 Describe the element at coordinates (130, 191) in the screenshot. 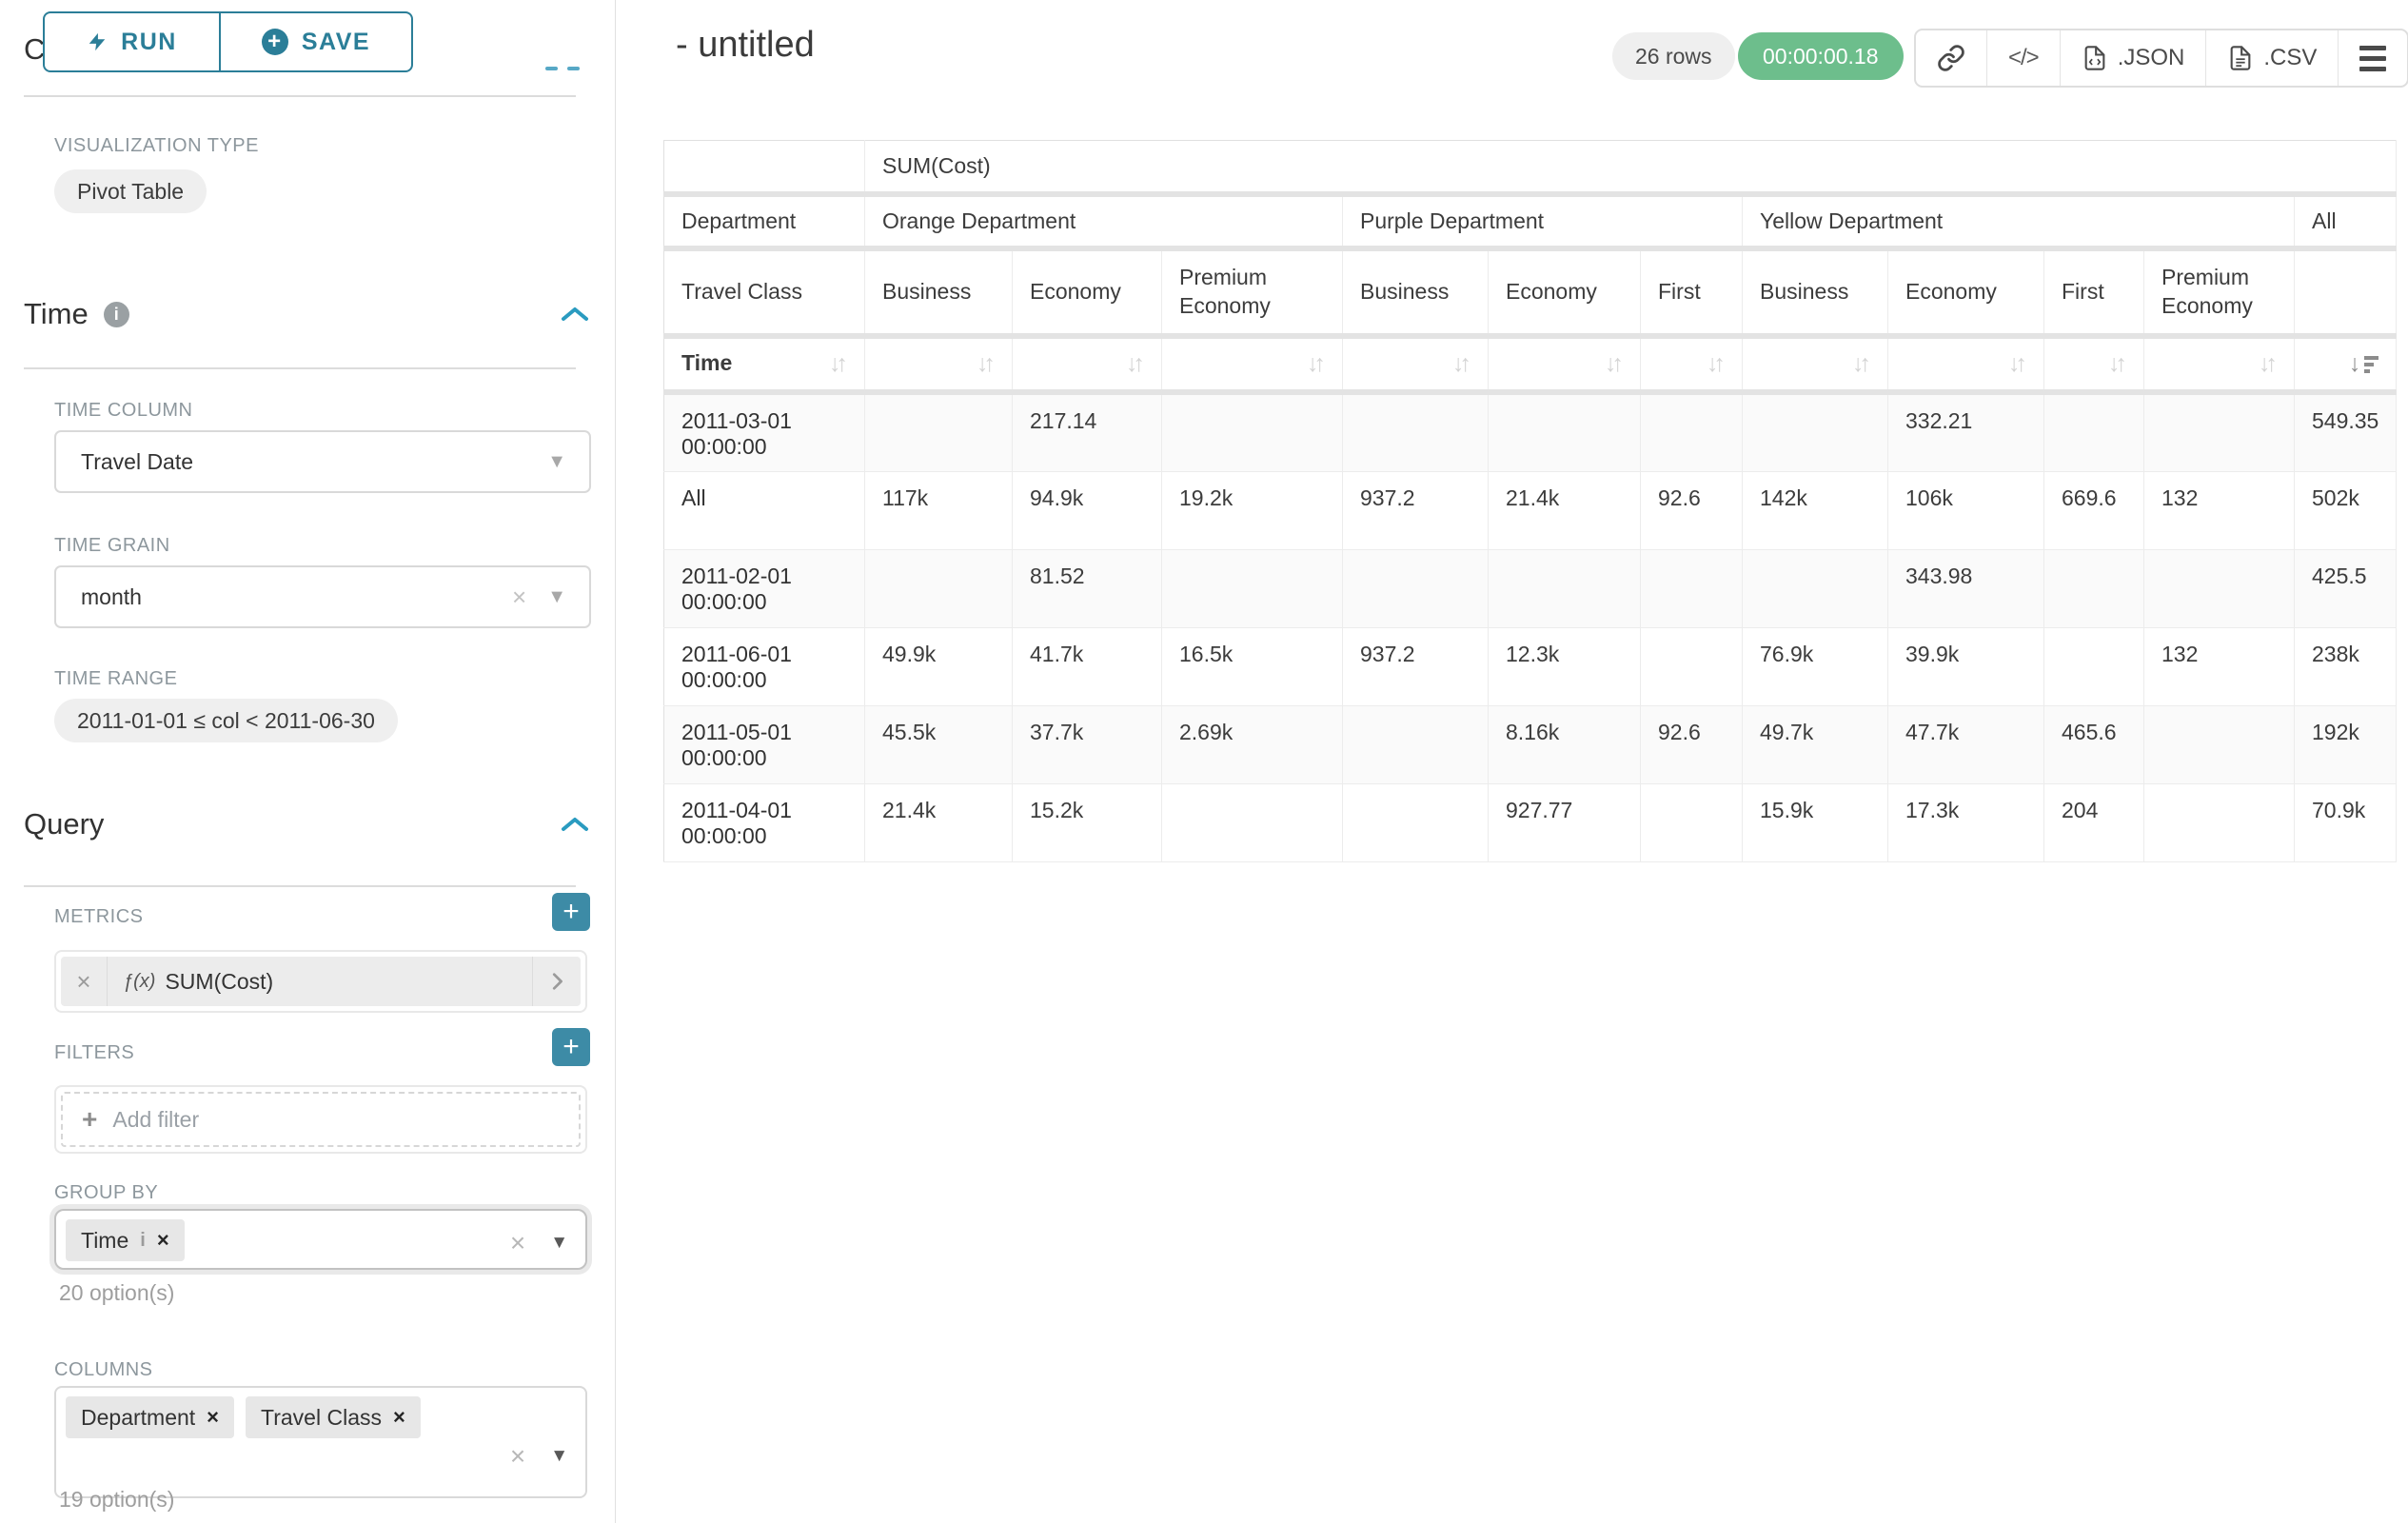

I see `visualization-type-pill: Pivot Table` at that location.